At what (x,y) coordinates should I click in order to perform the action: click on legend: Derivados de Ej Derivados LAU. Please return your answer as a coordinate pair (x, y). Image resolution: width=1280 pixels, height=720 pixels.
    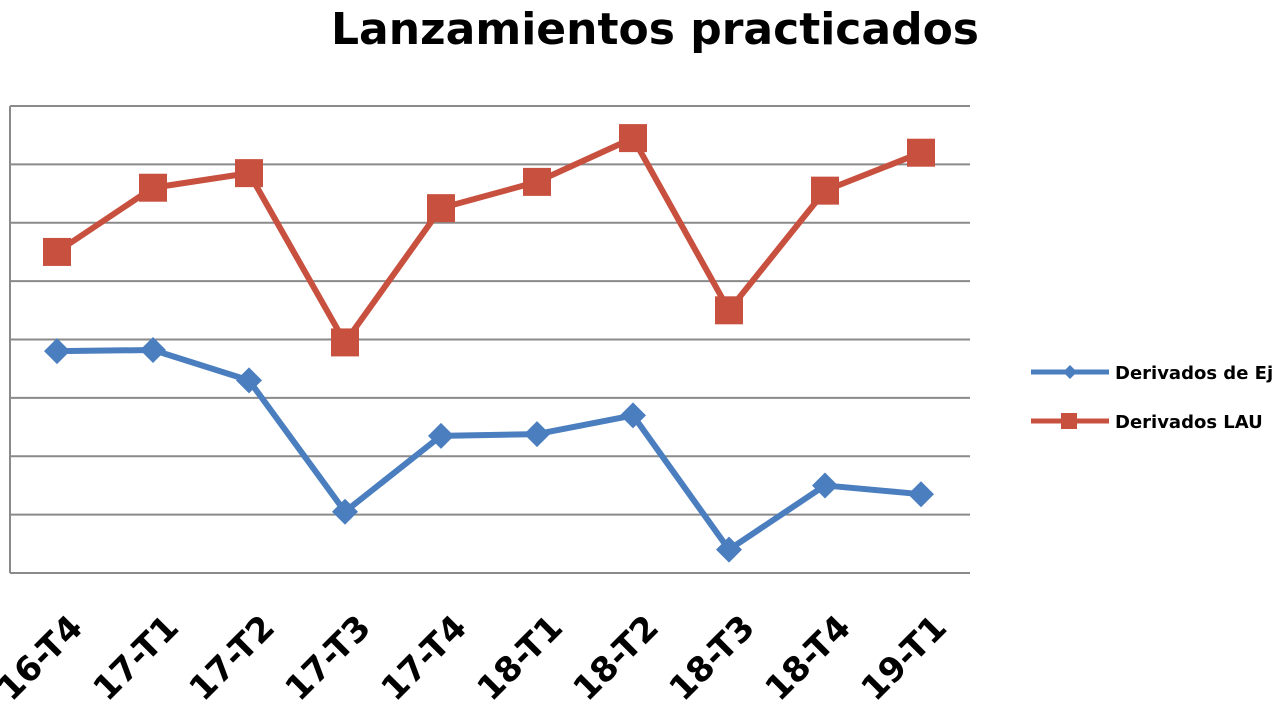
    Looking at the image, I should click on (1152, 398).